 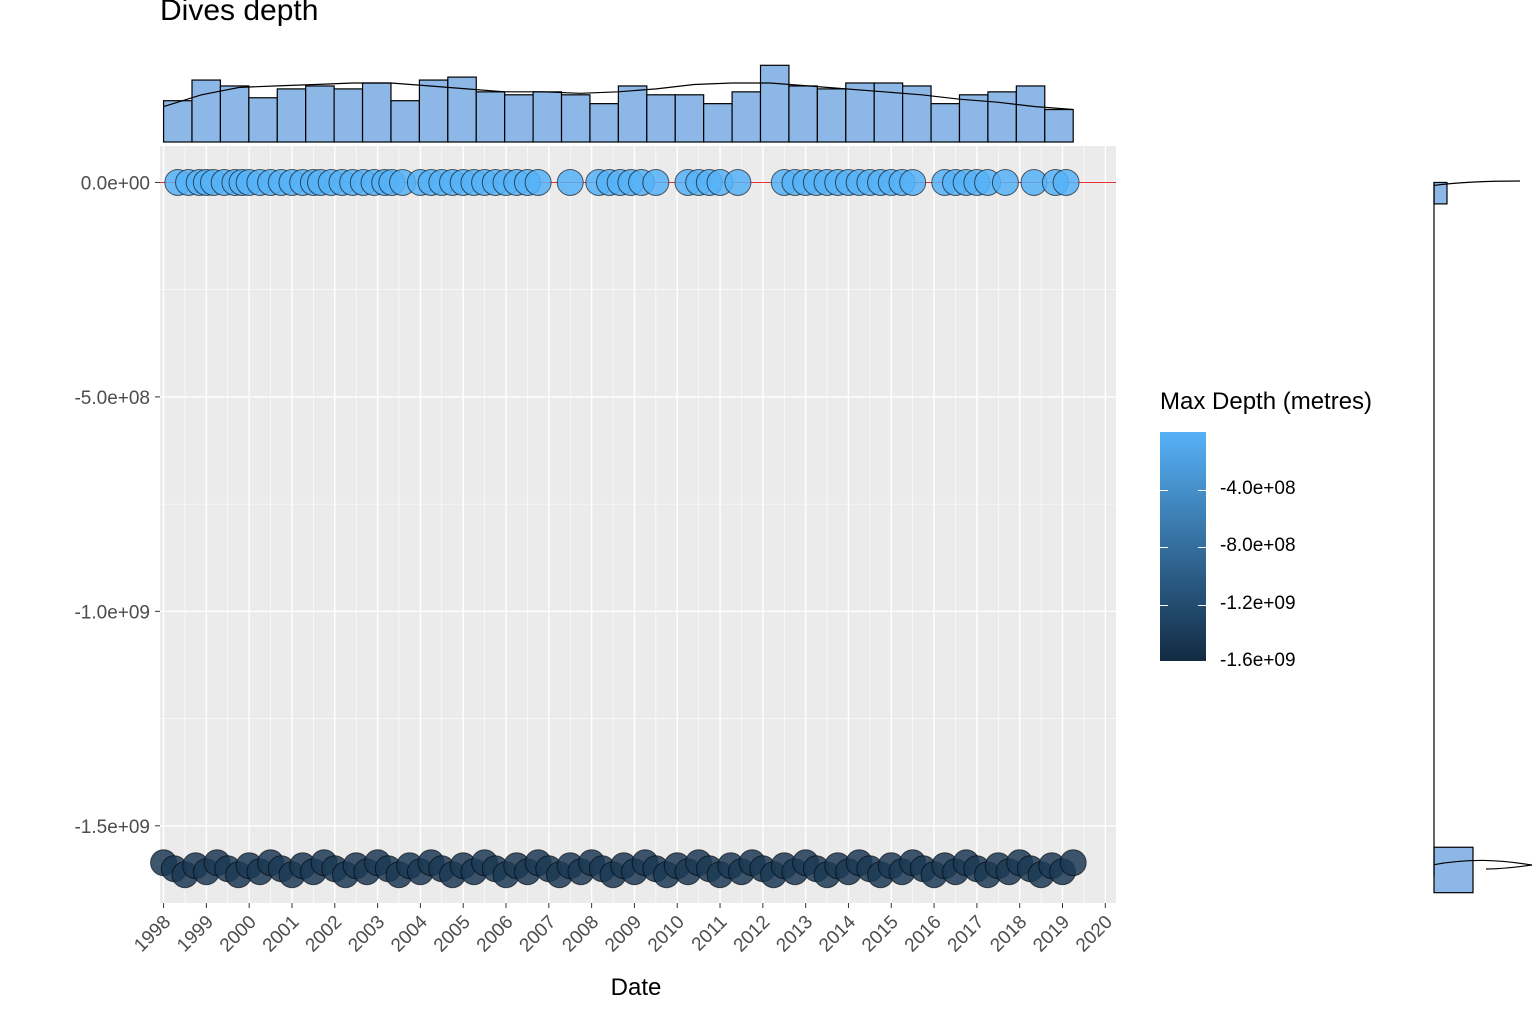 I want to click on chart-title: Dives depth, so click(x=239, y=13).